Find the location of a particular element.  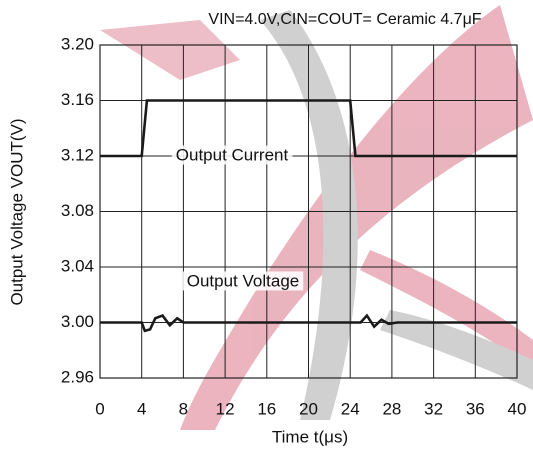

annotation: Output Voltage is located at coordinates (243, 280).